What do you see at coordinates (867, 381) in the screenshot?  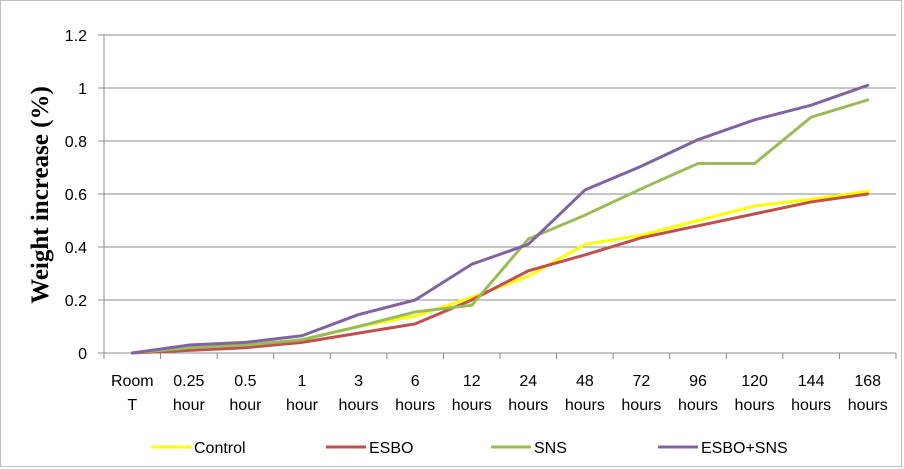 I see `x-tick-label: 168` at bounding box center [867, 381].